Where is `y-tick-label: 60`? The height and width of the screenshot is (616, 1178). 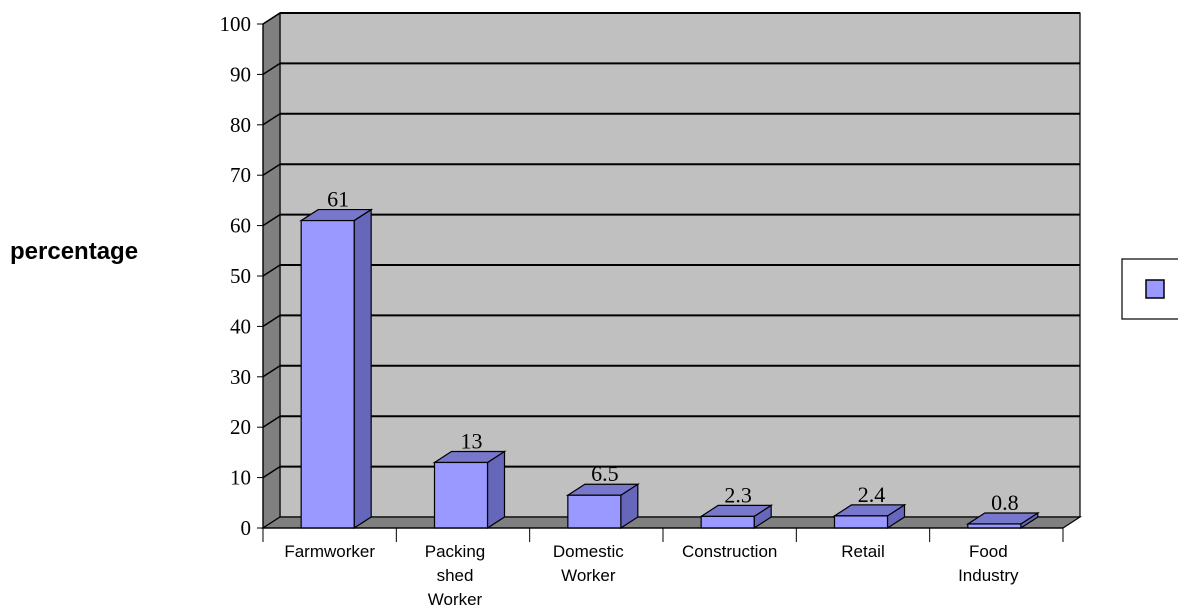 y-tick-label: 60 is located at coordinates (240, 226).